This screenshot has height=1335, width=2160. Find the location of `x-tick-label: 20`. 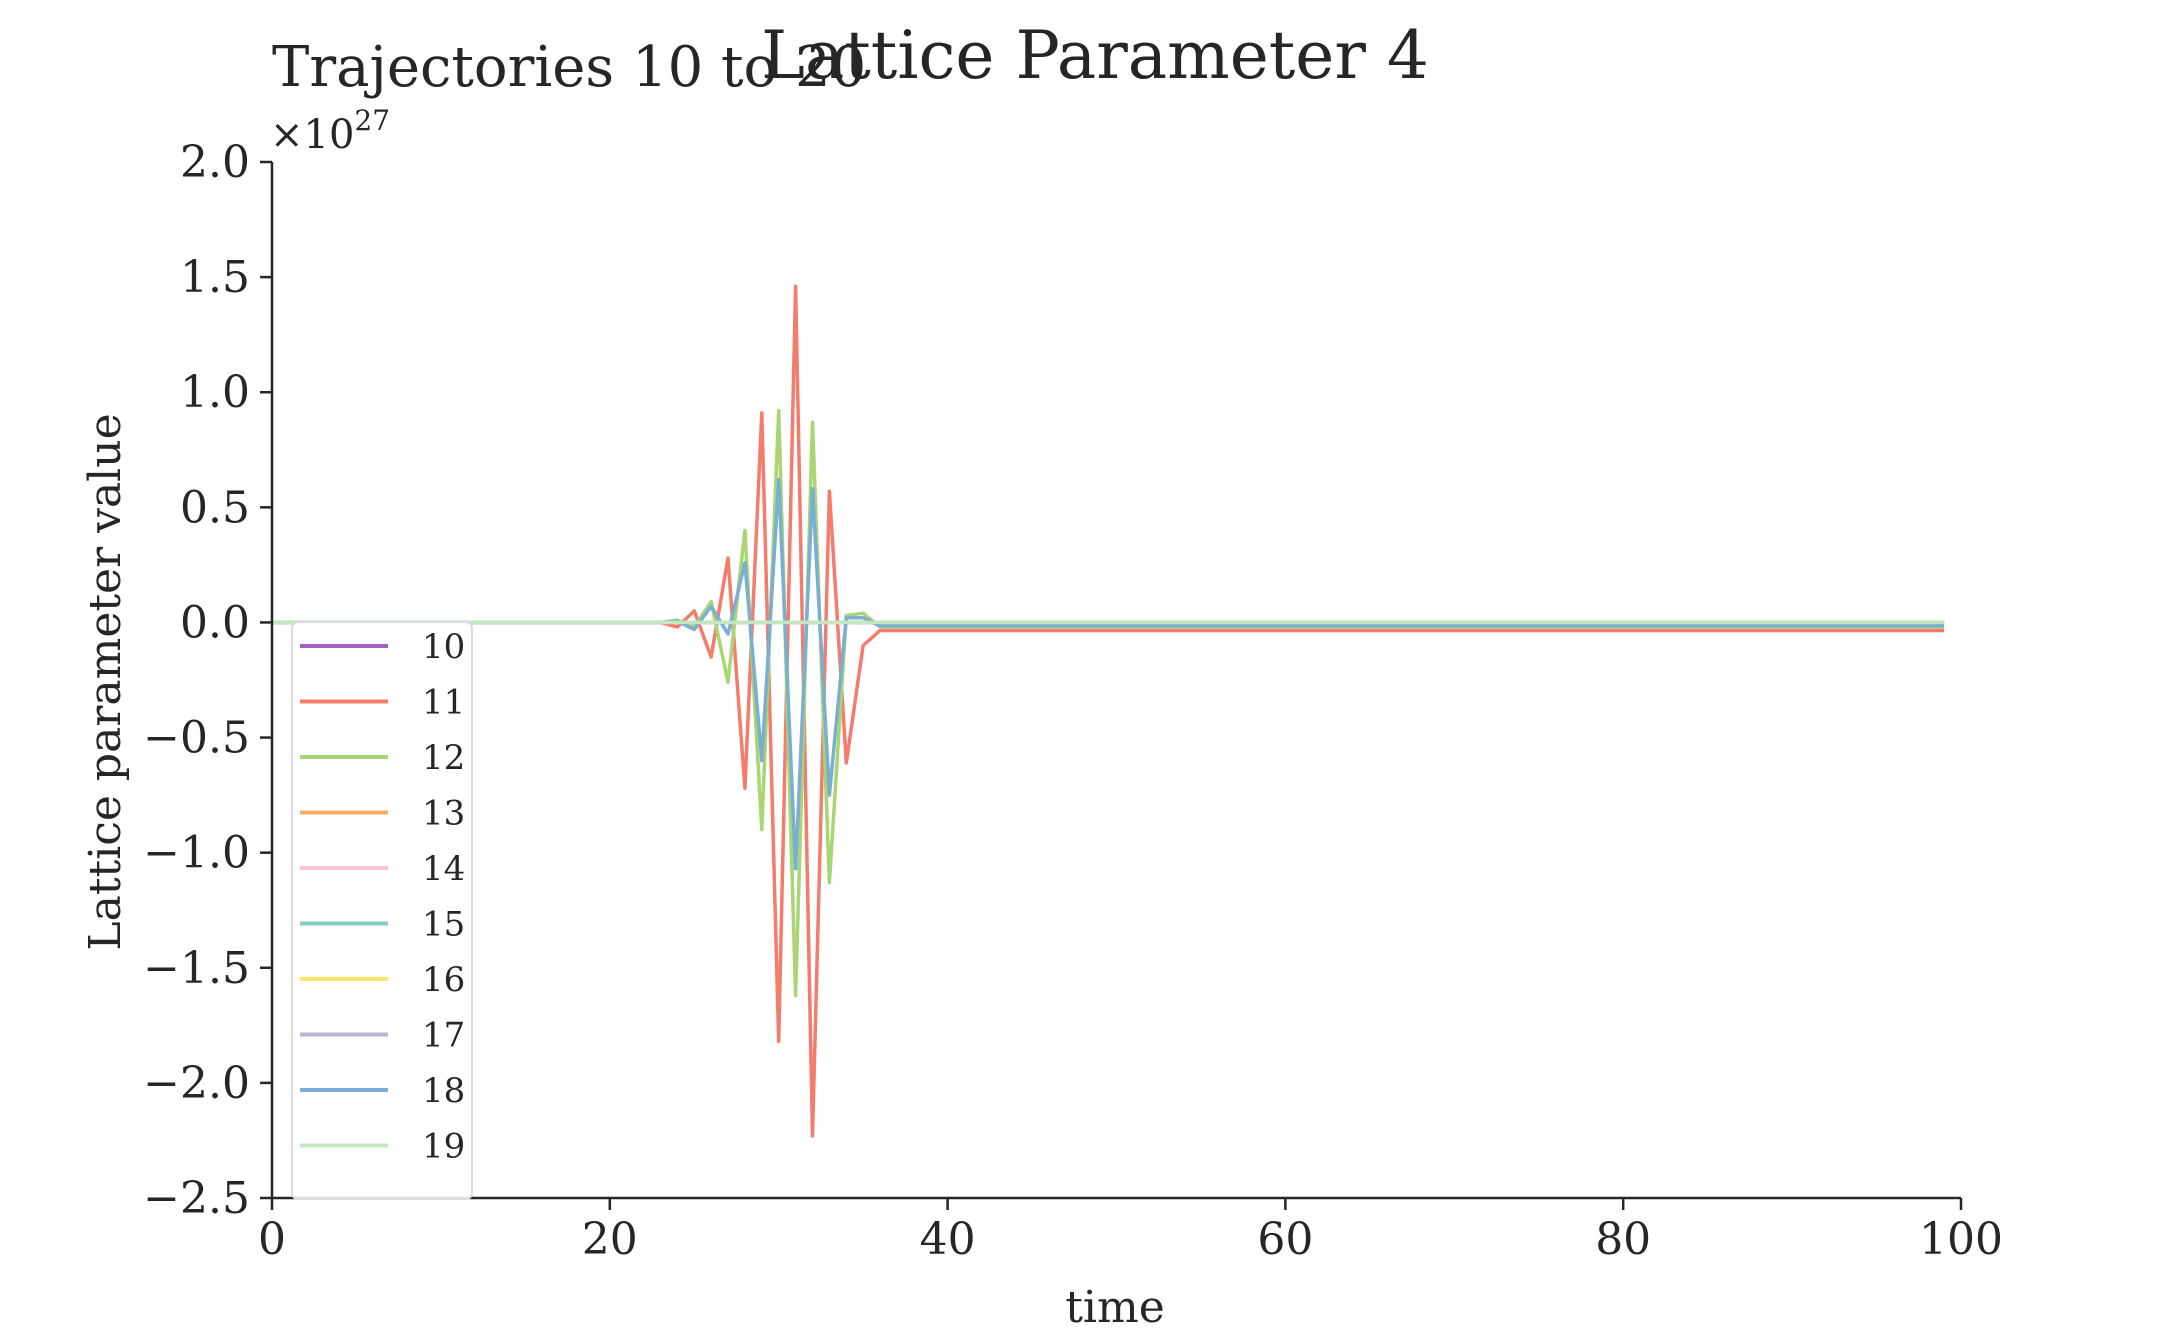

x-tick-label: 20 is located at coordinates (610, 1239).